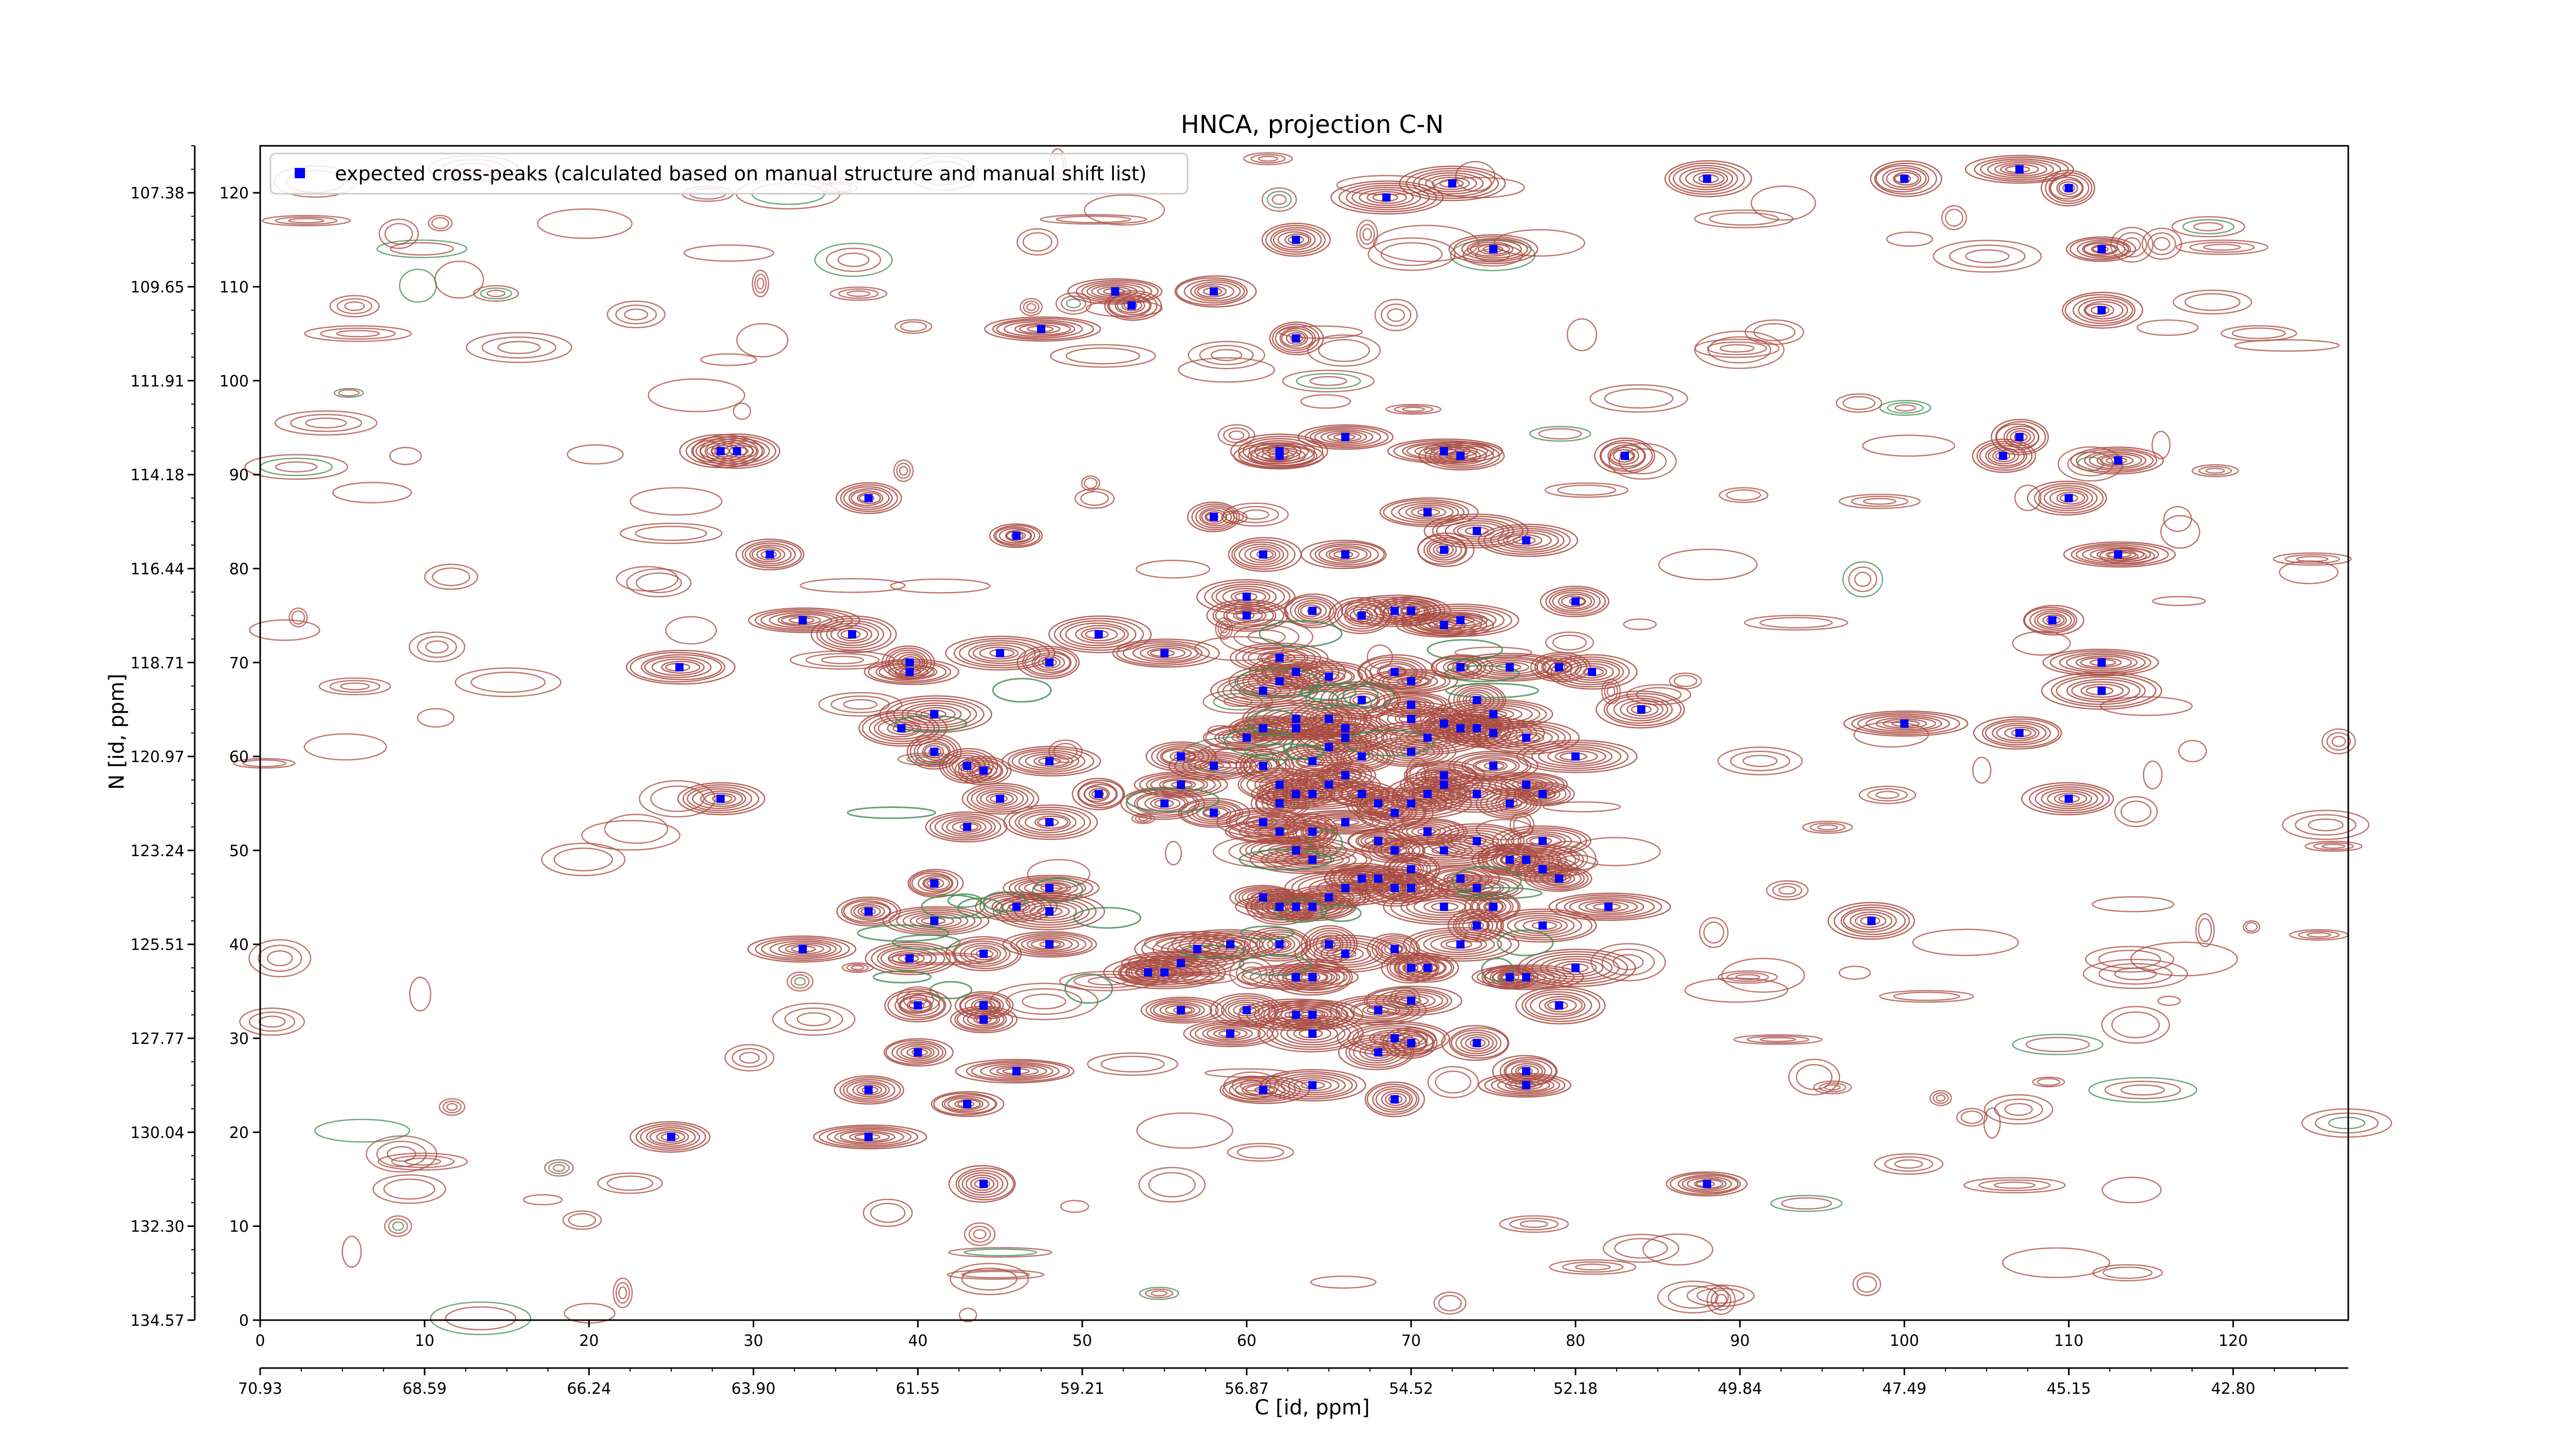 The image size is (2576, 1451). Describe the element at coordinates (239, 757) in the screenshot. I see `y-tick-label: 60` at that location.